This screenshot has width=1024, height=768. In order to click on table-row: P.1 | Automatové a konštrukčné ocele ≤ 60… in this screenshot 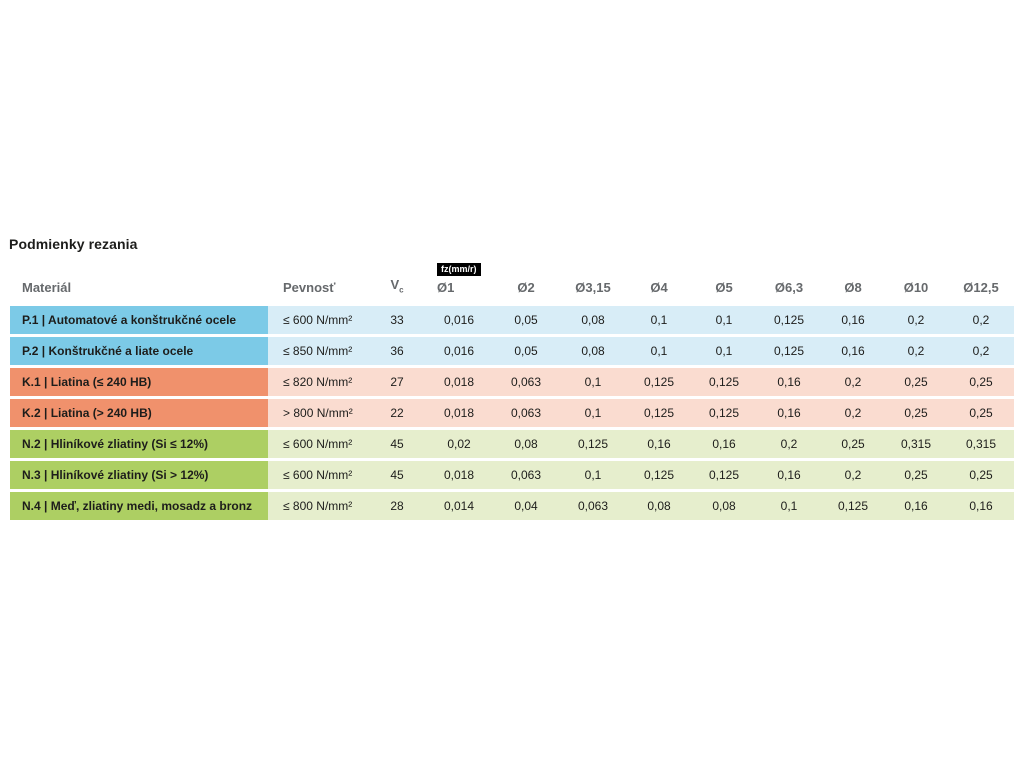, I will do `click(512, 320)`.